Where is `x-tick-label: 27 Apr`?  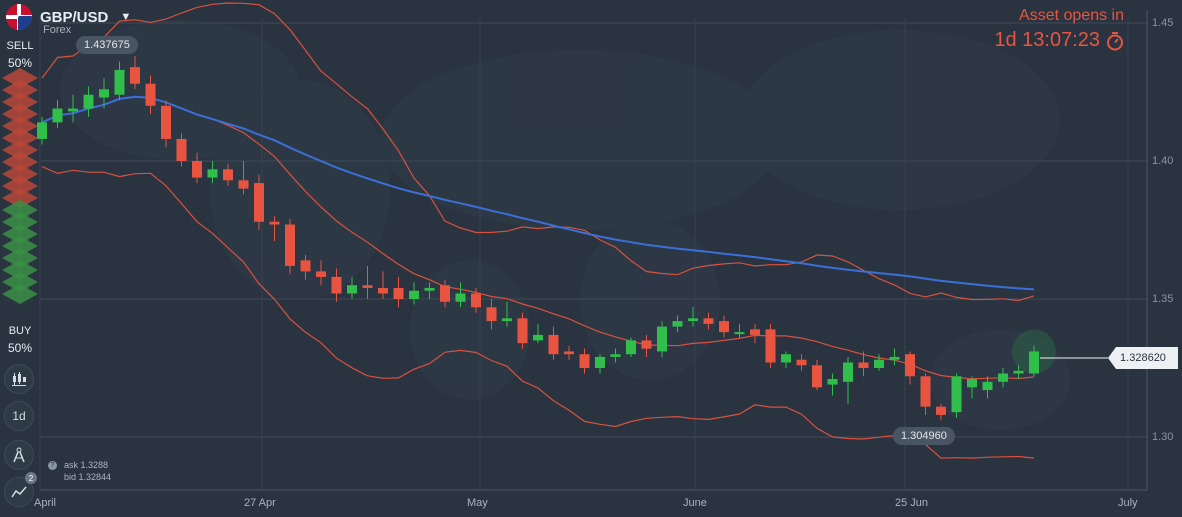 x-tick-label: 27 Apr is located at coordinates (260, 503).